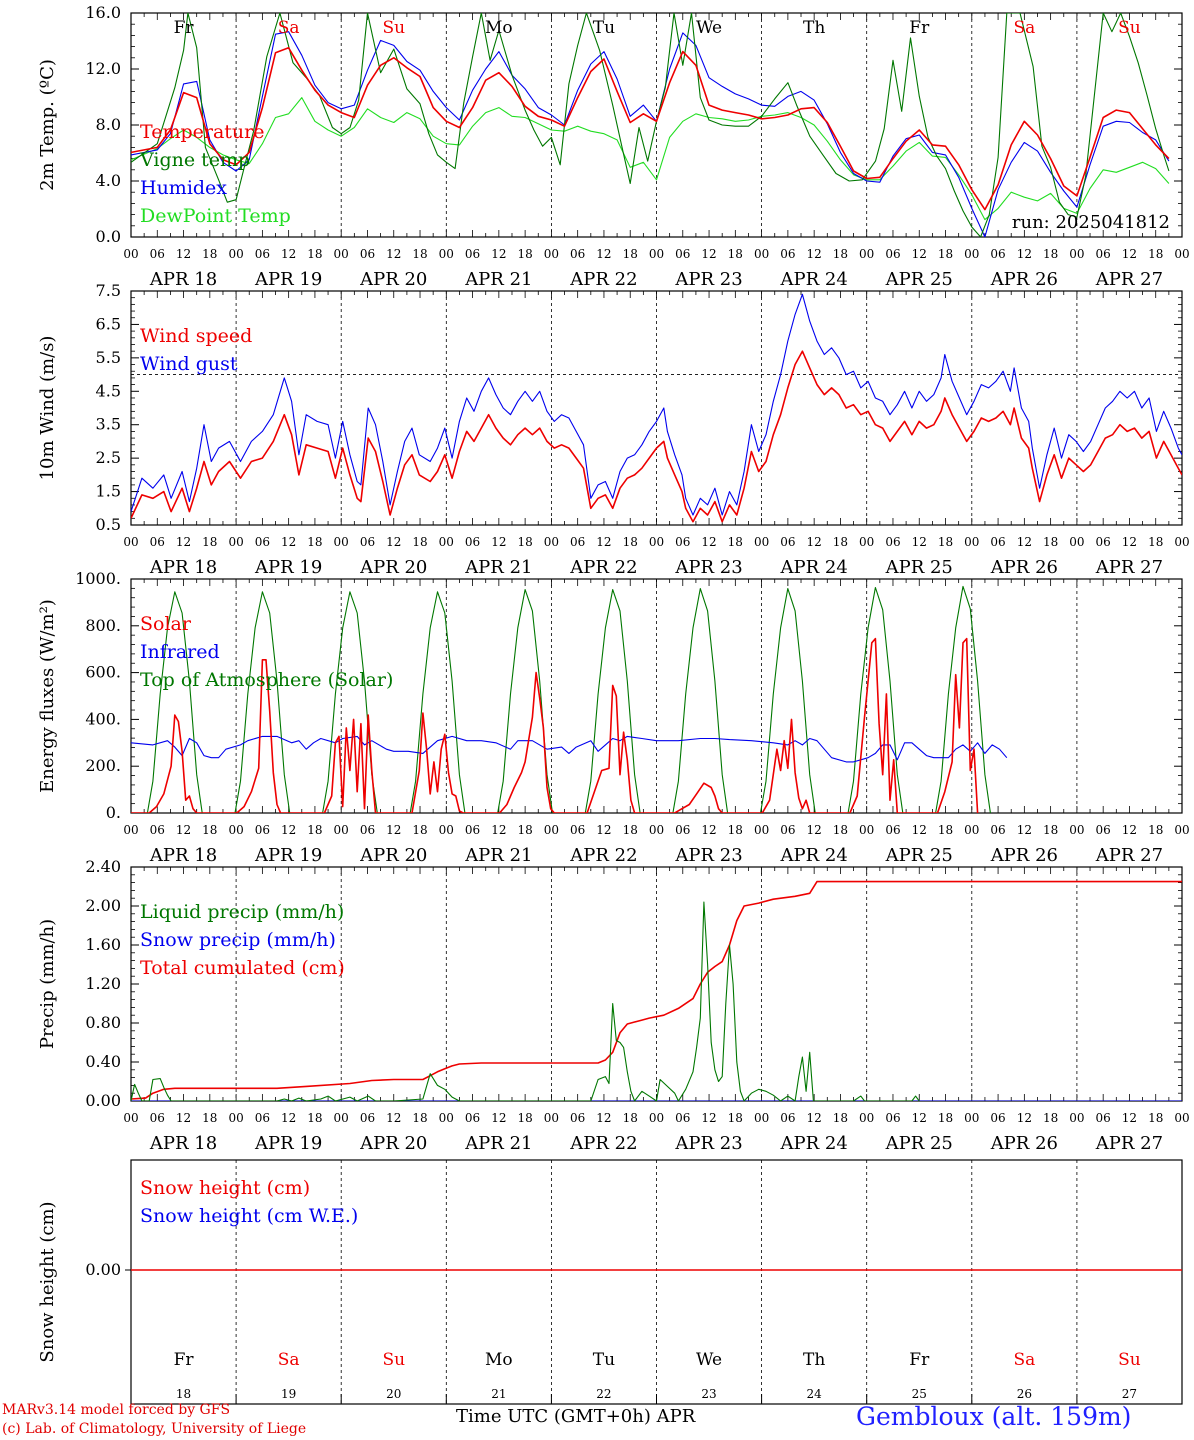 The width and height of the screenshot is (1194, 1440). What do you see at coordinates (288, 567) in the screenshot?
I see `day-label: APR 19` at bounding box center [288, 567].